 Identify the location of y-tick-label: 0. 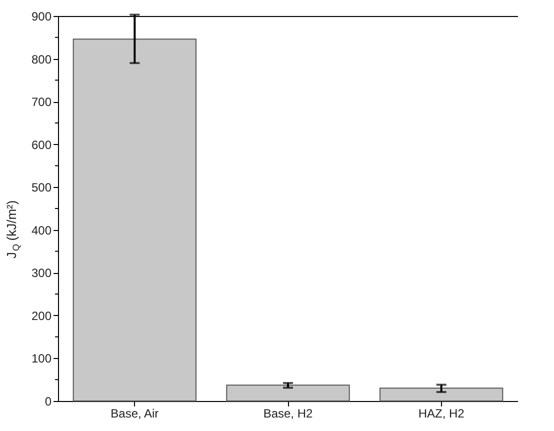
(48, 401).